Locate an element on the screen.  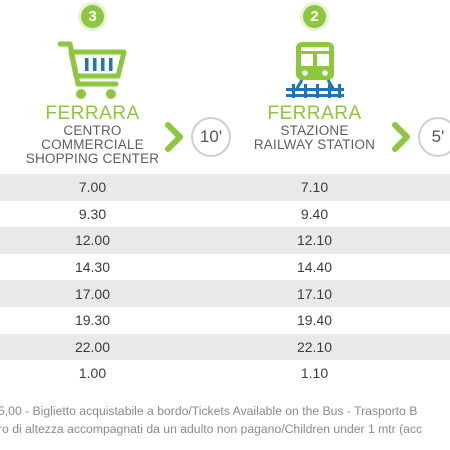
departure-time: 9.30 is located at coordinates (92, 213).